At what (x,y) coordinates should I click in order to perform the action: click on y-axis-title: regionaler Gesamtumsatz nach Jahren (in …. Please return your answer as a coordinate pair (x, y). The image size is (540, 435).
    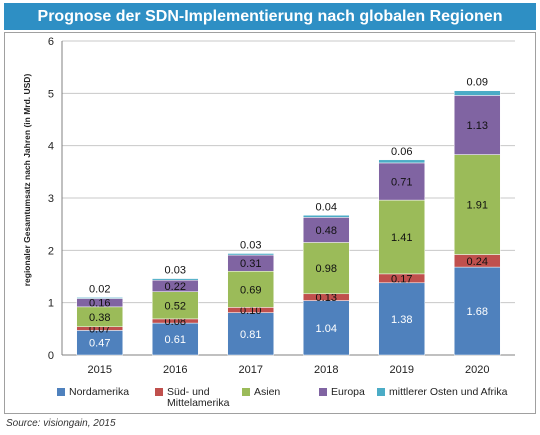
    Looking at the image, I should click on (27, 180).